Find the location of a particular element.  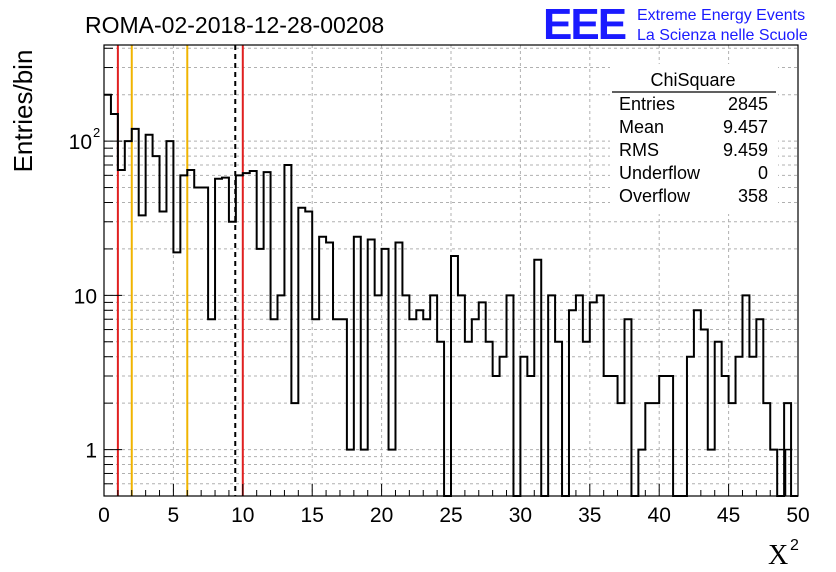

x-tick-label: 20 is located at coordinates (381, 515).